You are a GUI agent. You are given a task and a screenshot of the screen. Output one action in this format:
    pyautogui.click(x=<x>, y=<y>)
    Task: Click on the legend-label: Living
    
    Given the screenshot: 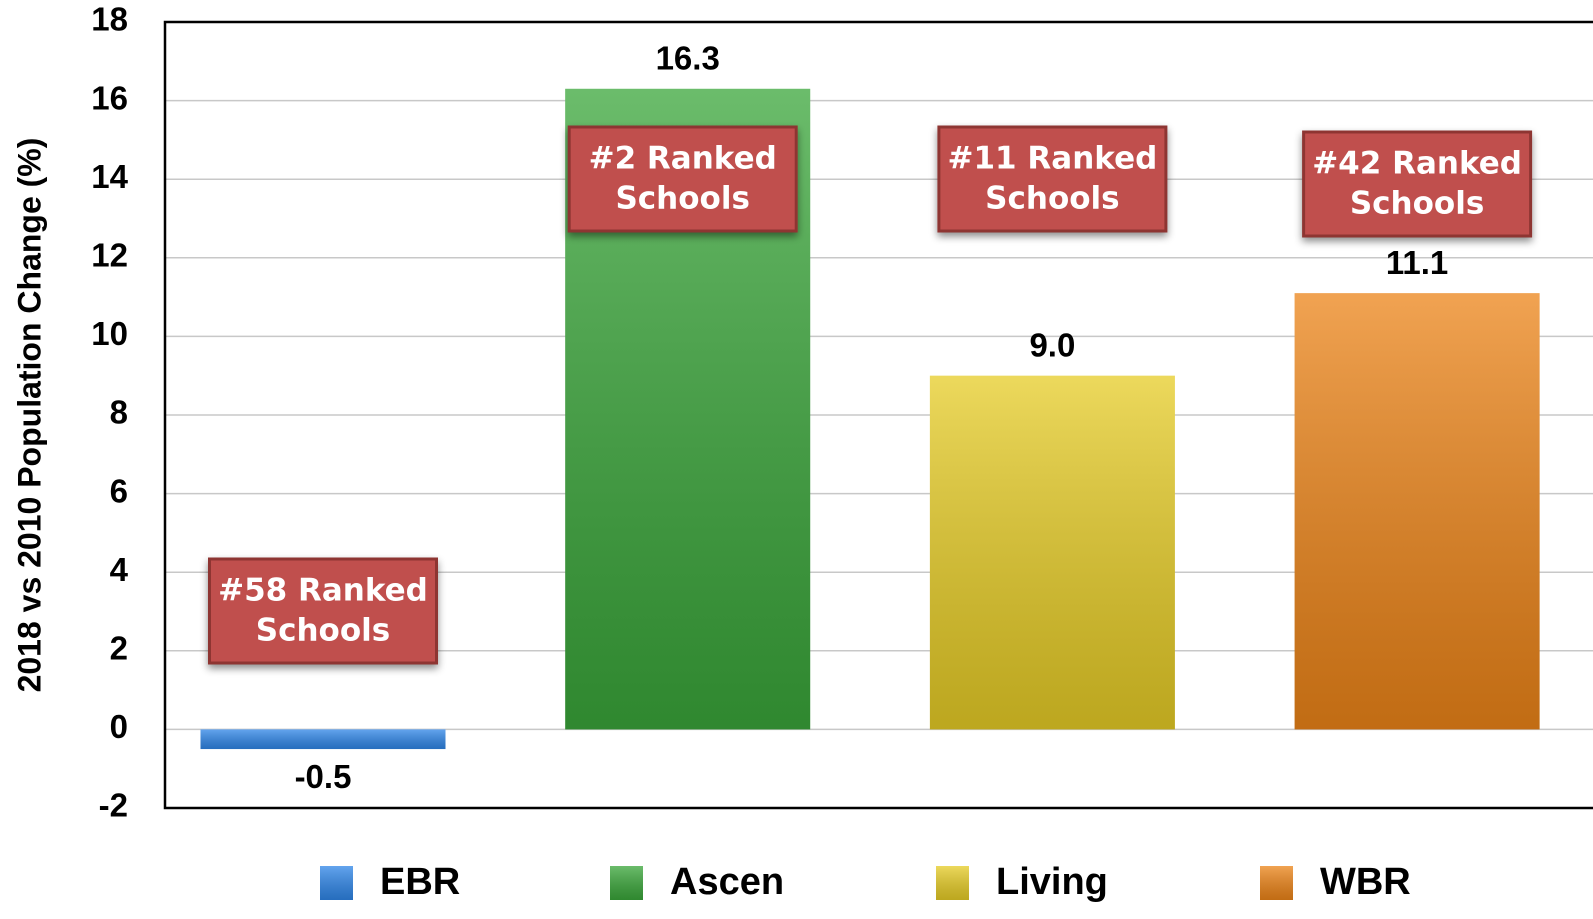 What is the action you would take?
    pyautogui.click(x=1052, y=882)
    